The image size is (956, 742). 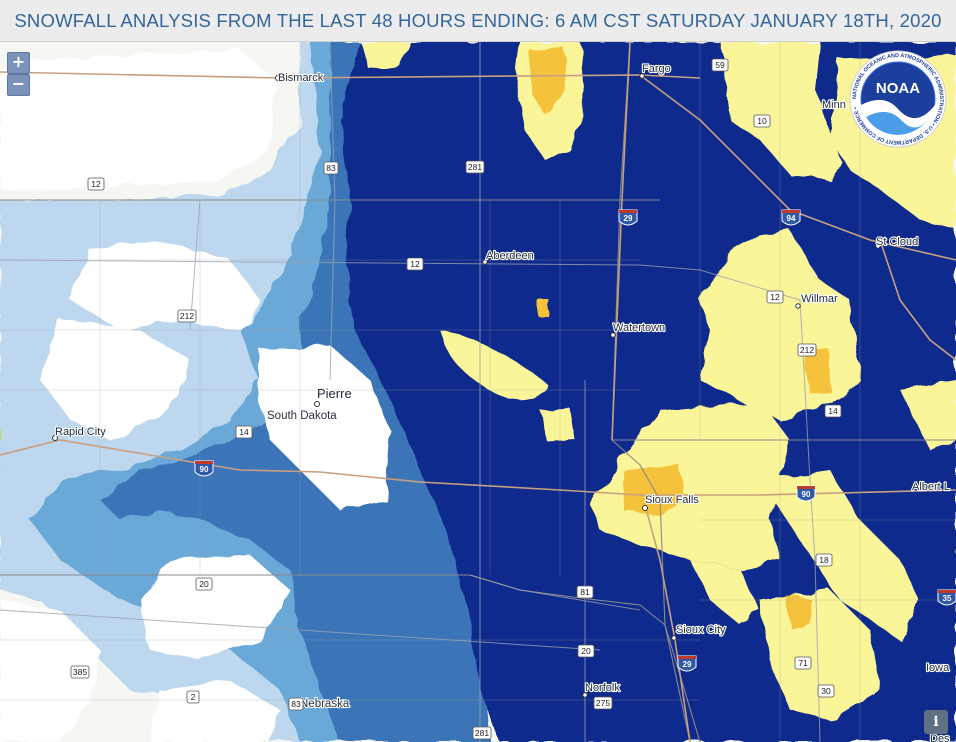 I want to click on city-label-siouxfalls: Sioux Falls, so click(x=672, y=500).